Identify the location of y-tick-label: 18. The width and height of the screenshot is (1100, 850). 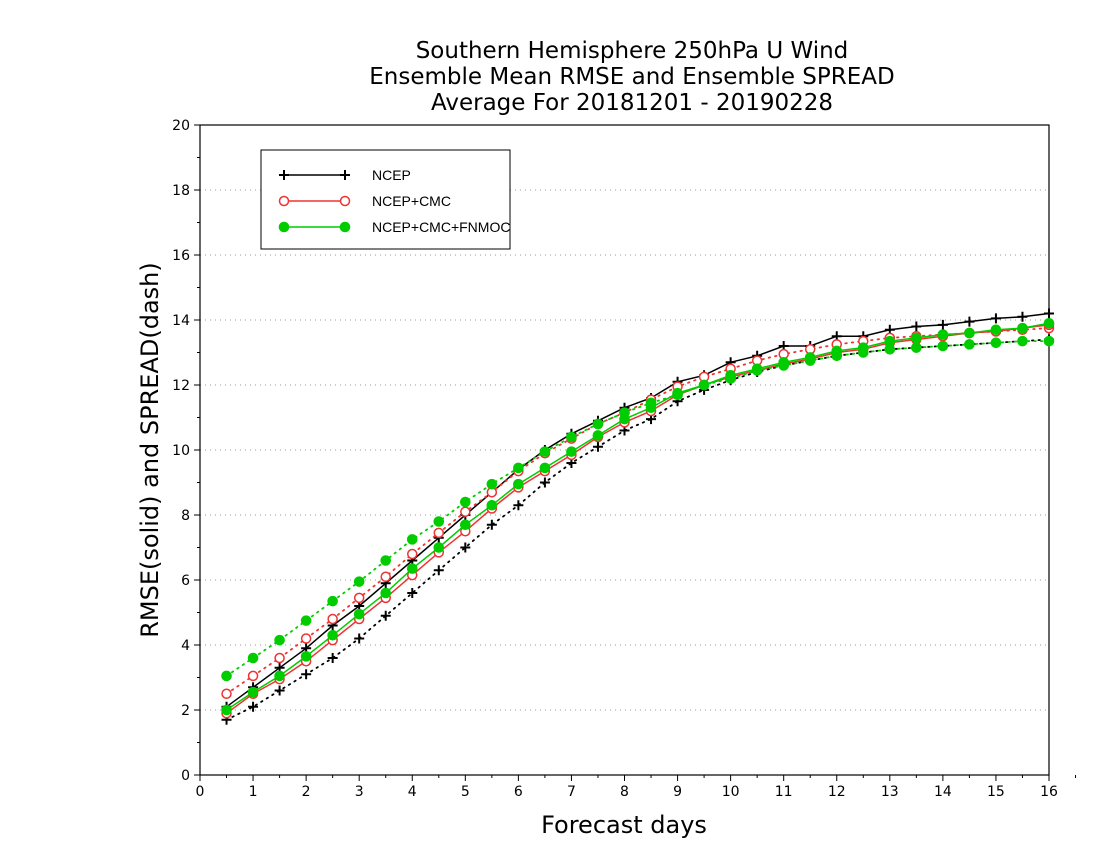
(181, 191).